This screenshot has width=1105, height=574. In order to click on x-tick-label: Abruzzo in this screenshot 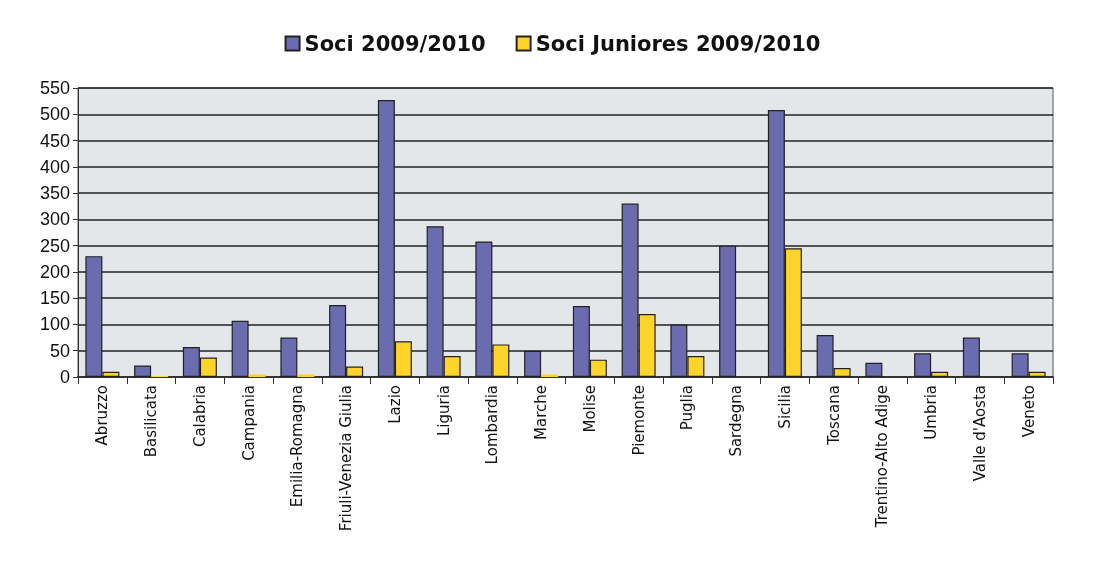, I will do `click(102, 415)`.